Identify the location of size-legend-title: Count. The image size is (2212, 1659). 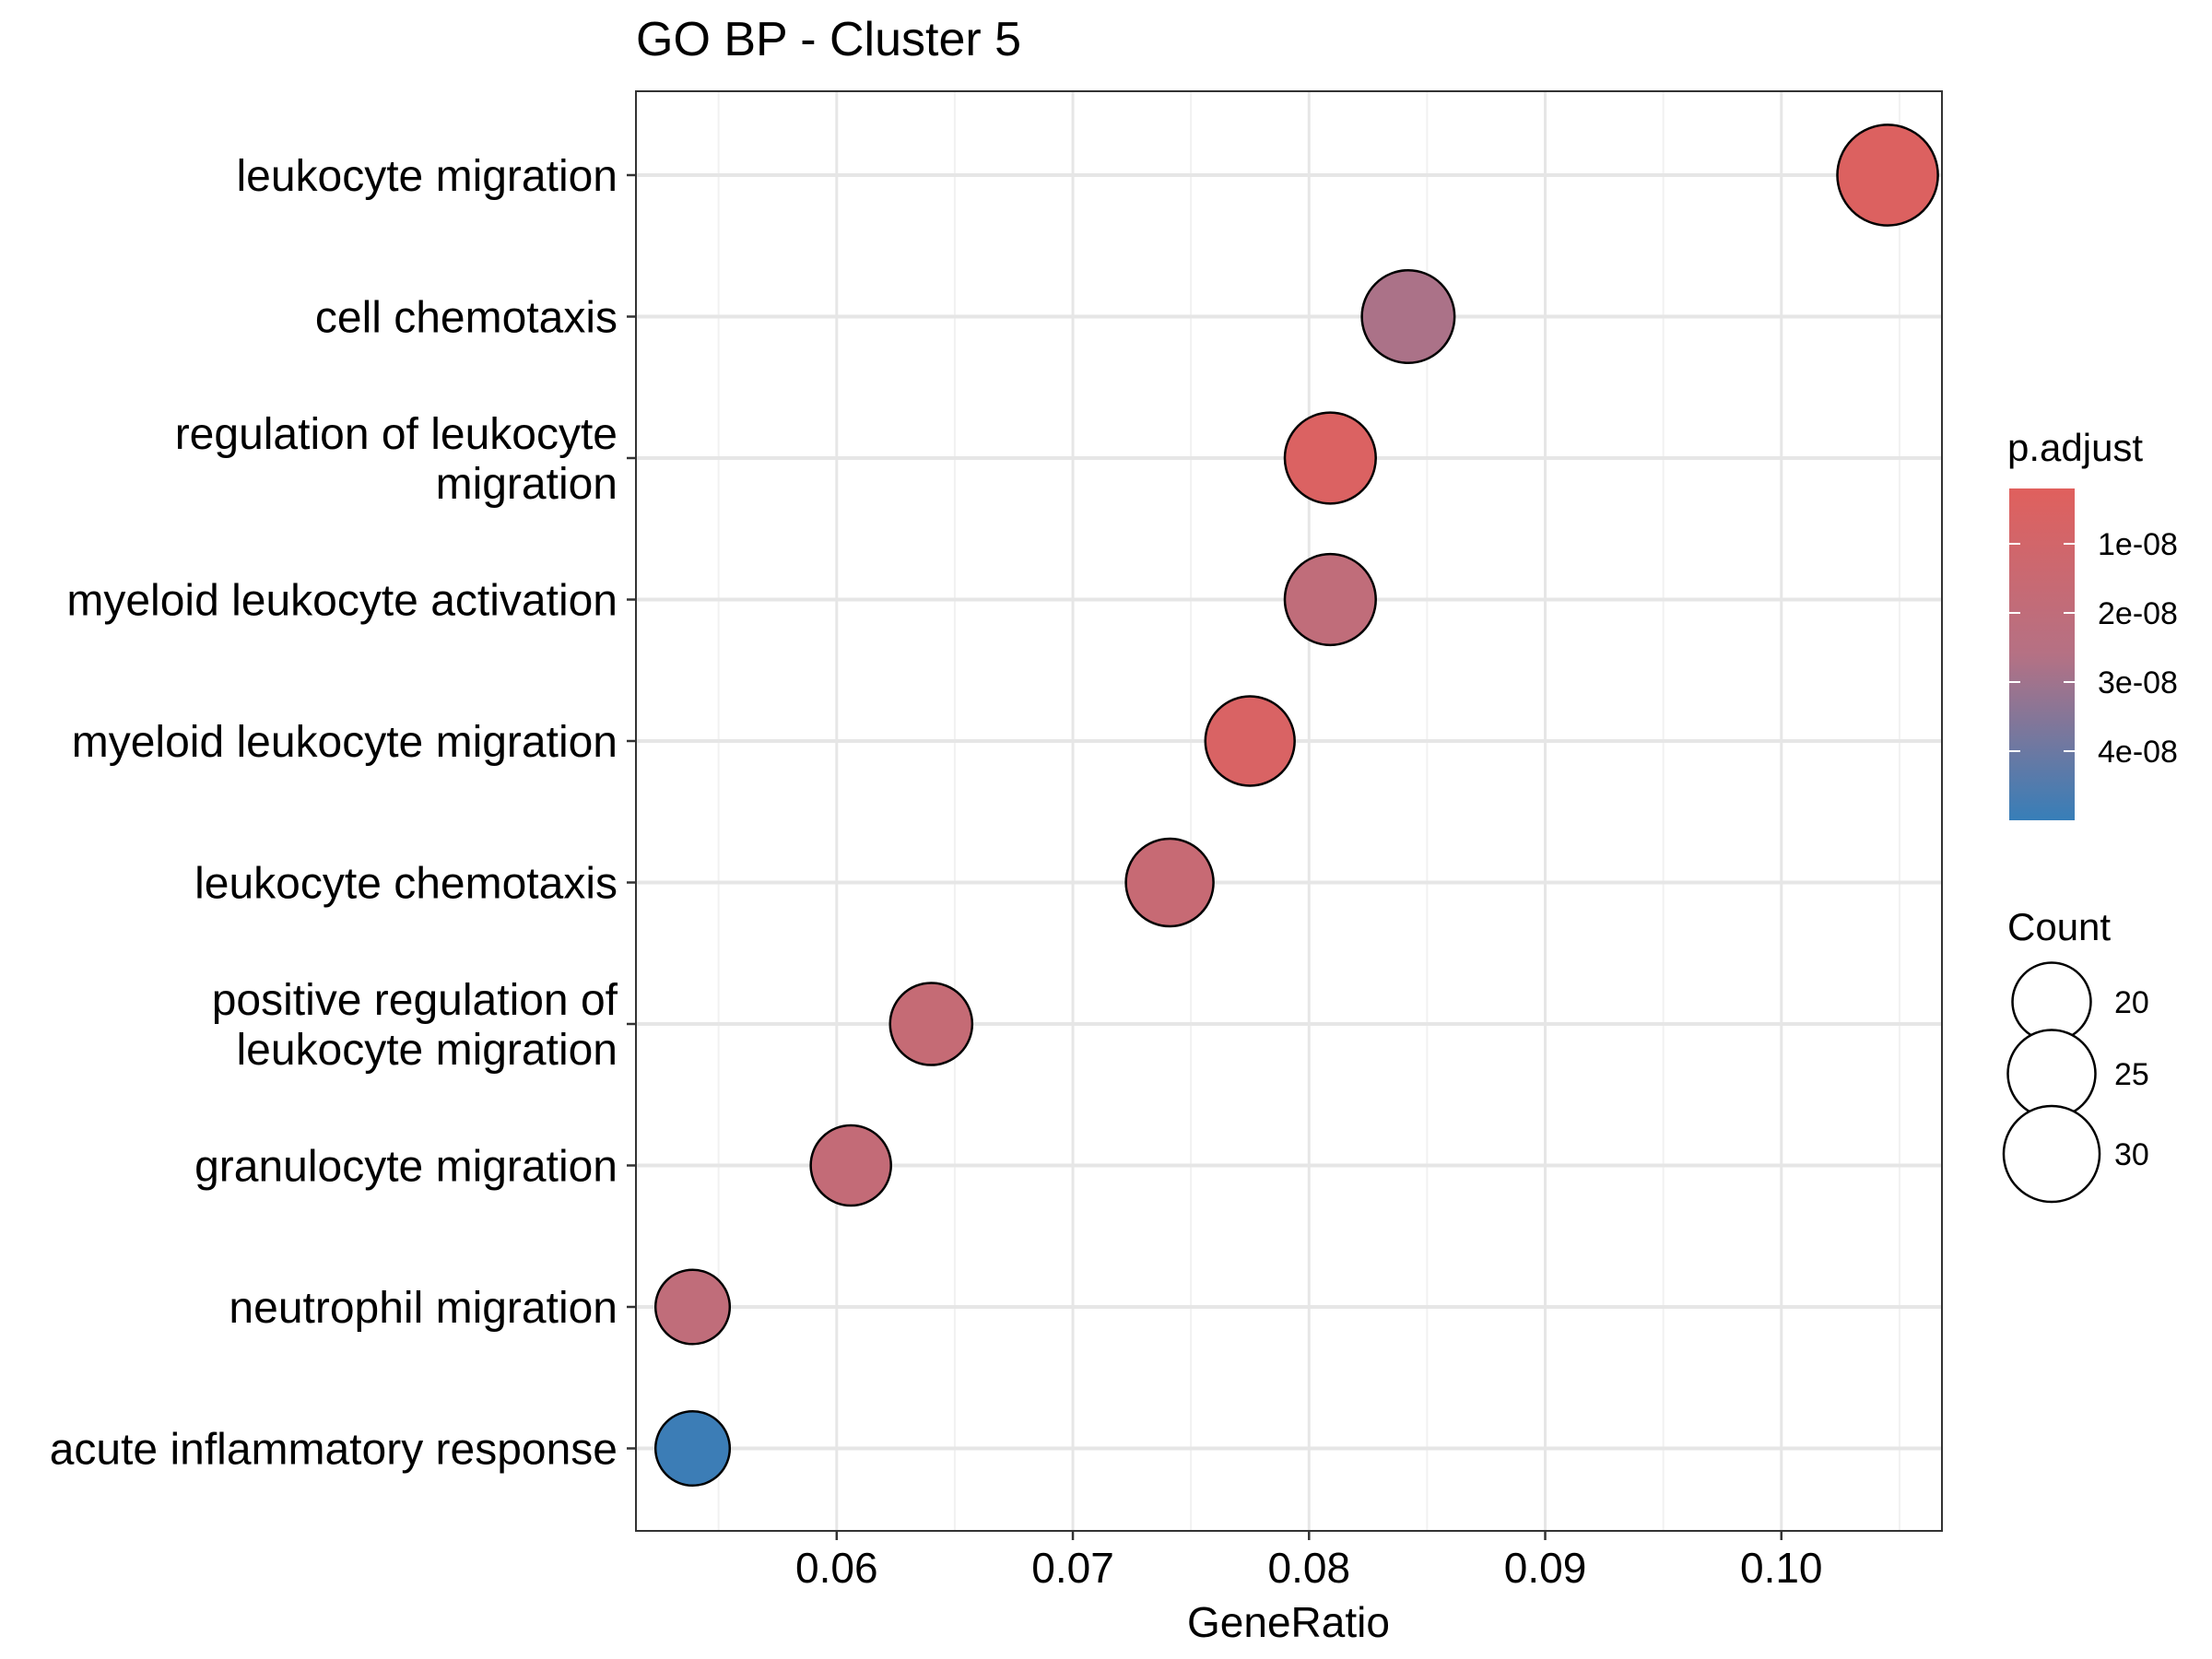
(2059, 926).